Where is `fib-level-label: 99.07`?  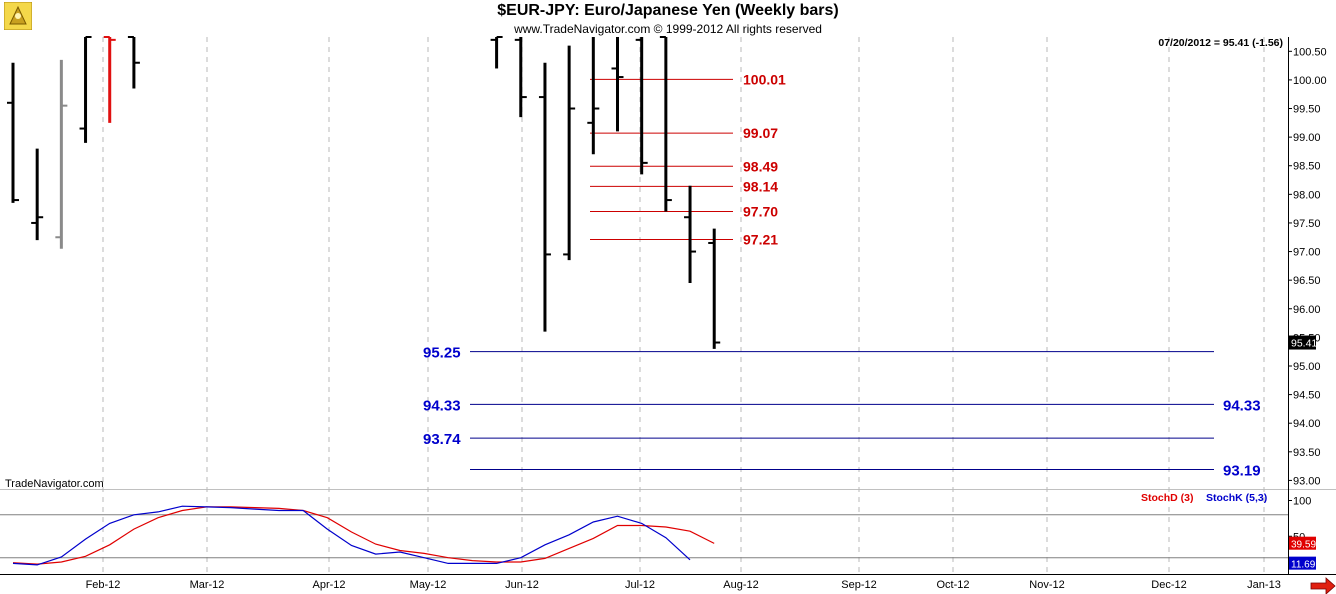 fib-level-label: 99.07 is located at coordinates (760, 133).